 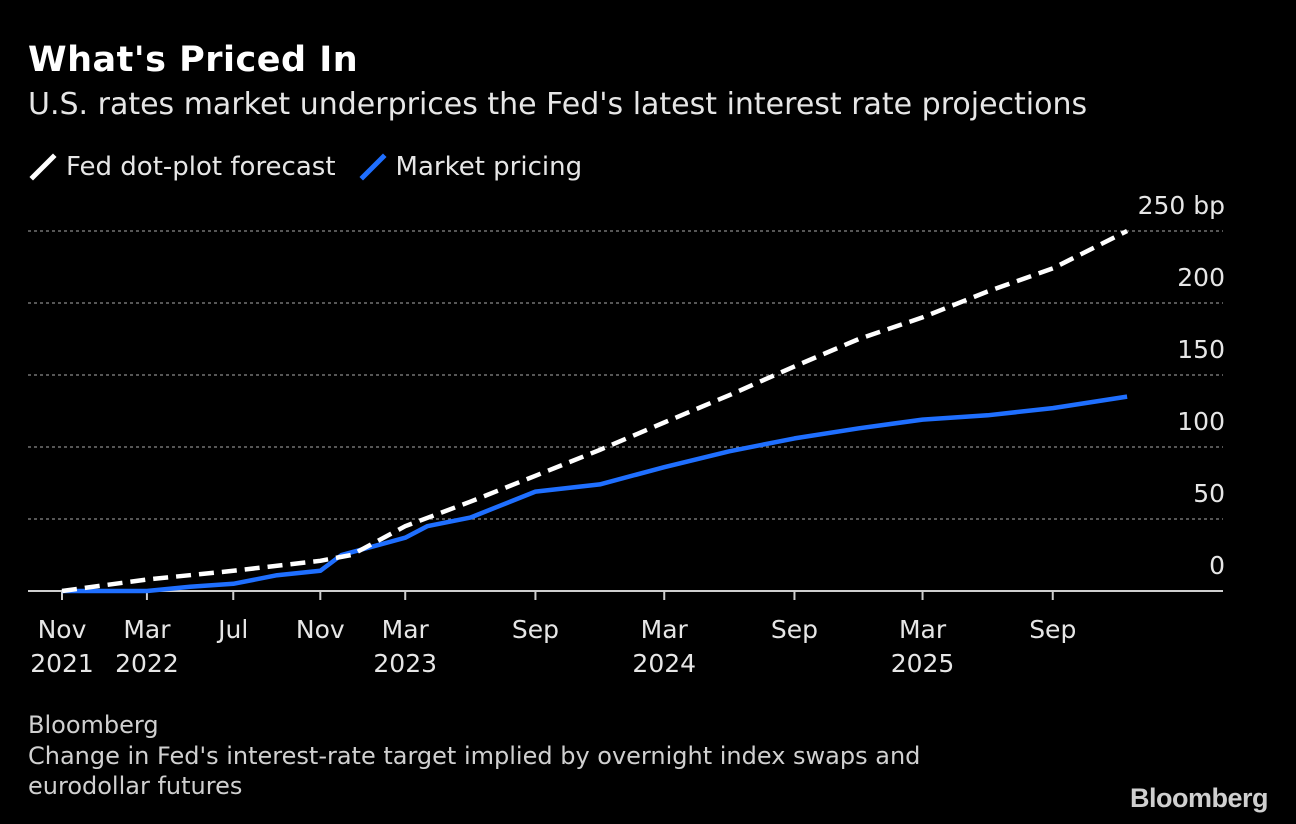 What do you see at coordinates (135, 786) in the screenshot?
I see `footnote-line-2: eurodollar futures` at bounding box center [135, 786].